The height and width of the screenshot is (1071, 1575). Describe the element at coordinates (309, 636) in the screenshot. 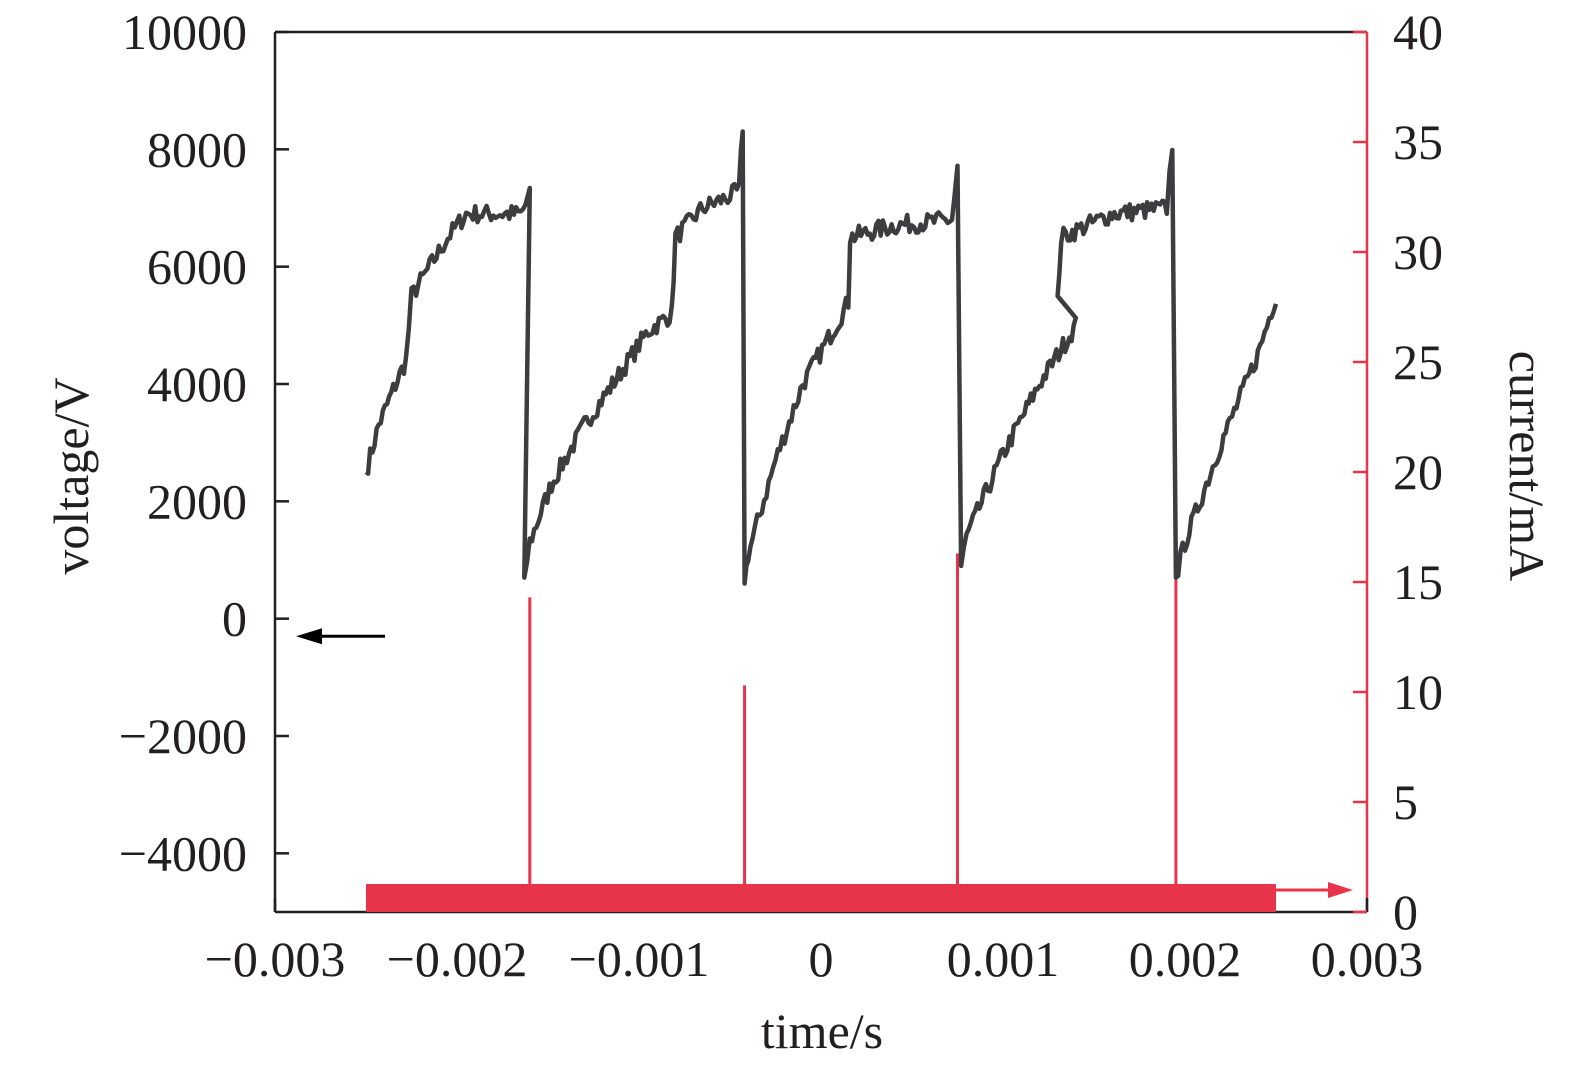

I see `arrow-left-head` at that location.